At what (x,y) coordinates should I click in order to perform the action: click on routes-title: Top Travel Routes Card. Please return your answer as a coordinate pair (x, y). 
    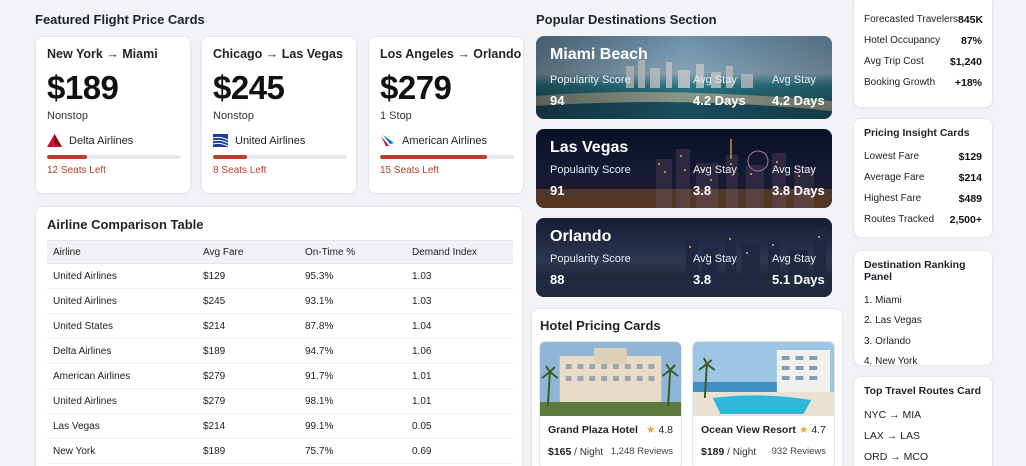
    Looking at the image, I should click on (923, 391).